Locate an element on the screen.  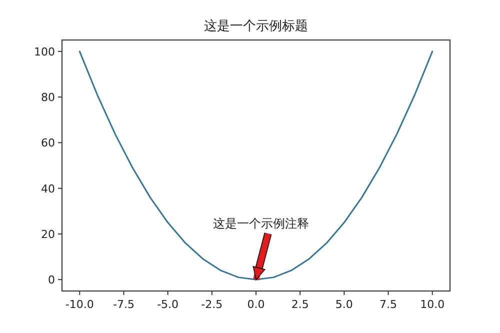
x-tick-label: 5.0 is located at coordinates (344, 304).